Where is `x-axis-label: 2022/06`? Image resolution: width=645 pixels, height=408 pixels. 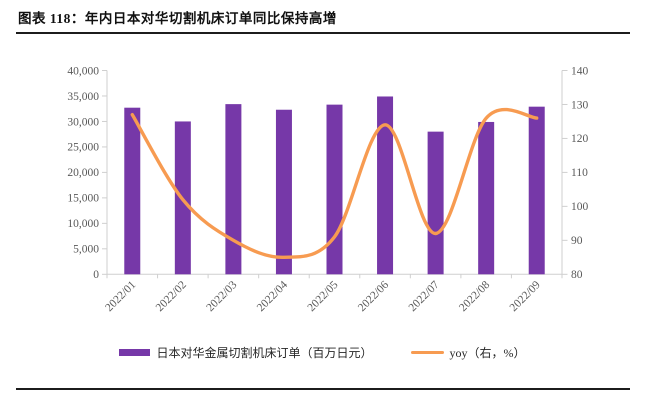
x-axis-label: 2022/06 is located at coordinates (373, 296).